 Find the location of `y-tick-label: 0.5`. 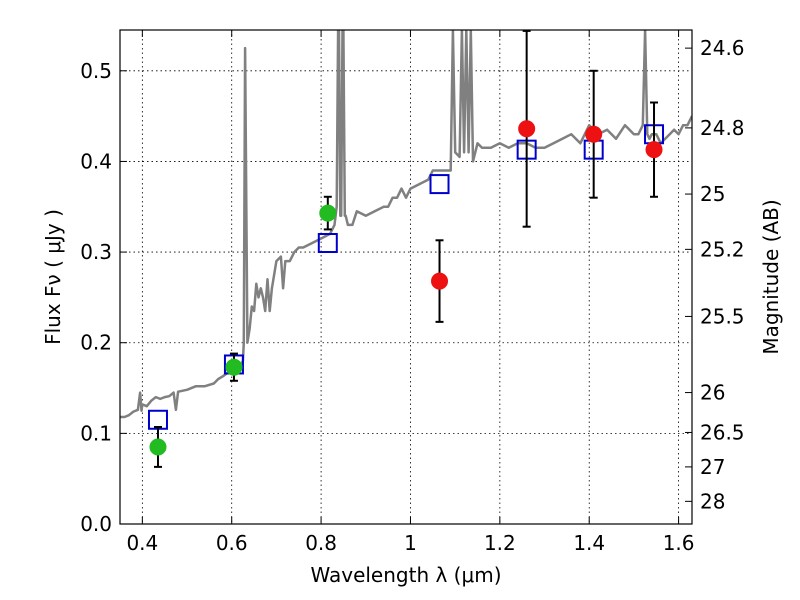

y-tick-label: 0.5 is located at coordinates (96, 71).